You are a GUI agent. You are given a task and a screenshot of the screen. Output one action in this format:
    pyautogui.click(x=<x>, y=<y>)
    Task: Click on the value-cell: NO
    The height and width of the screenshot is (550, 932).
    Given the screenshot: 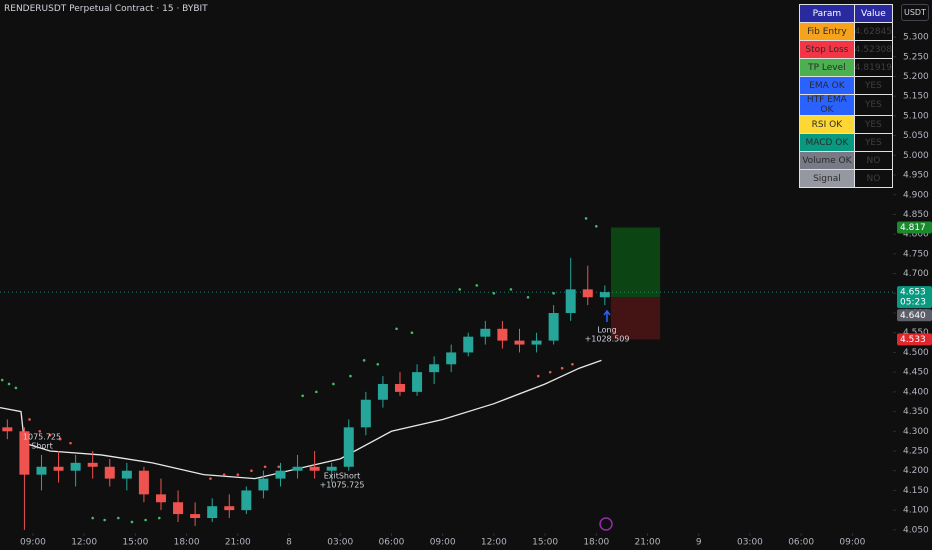 What is the action you would take?
    pyautogui.click(x=873, y=178)
    